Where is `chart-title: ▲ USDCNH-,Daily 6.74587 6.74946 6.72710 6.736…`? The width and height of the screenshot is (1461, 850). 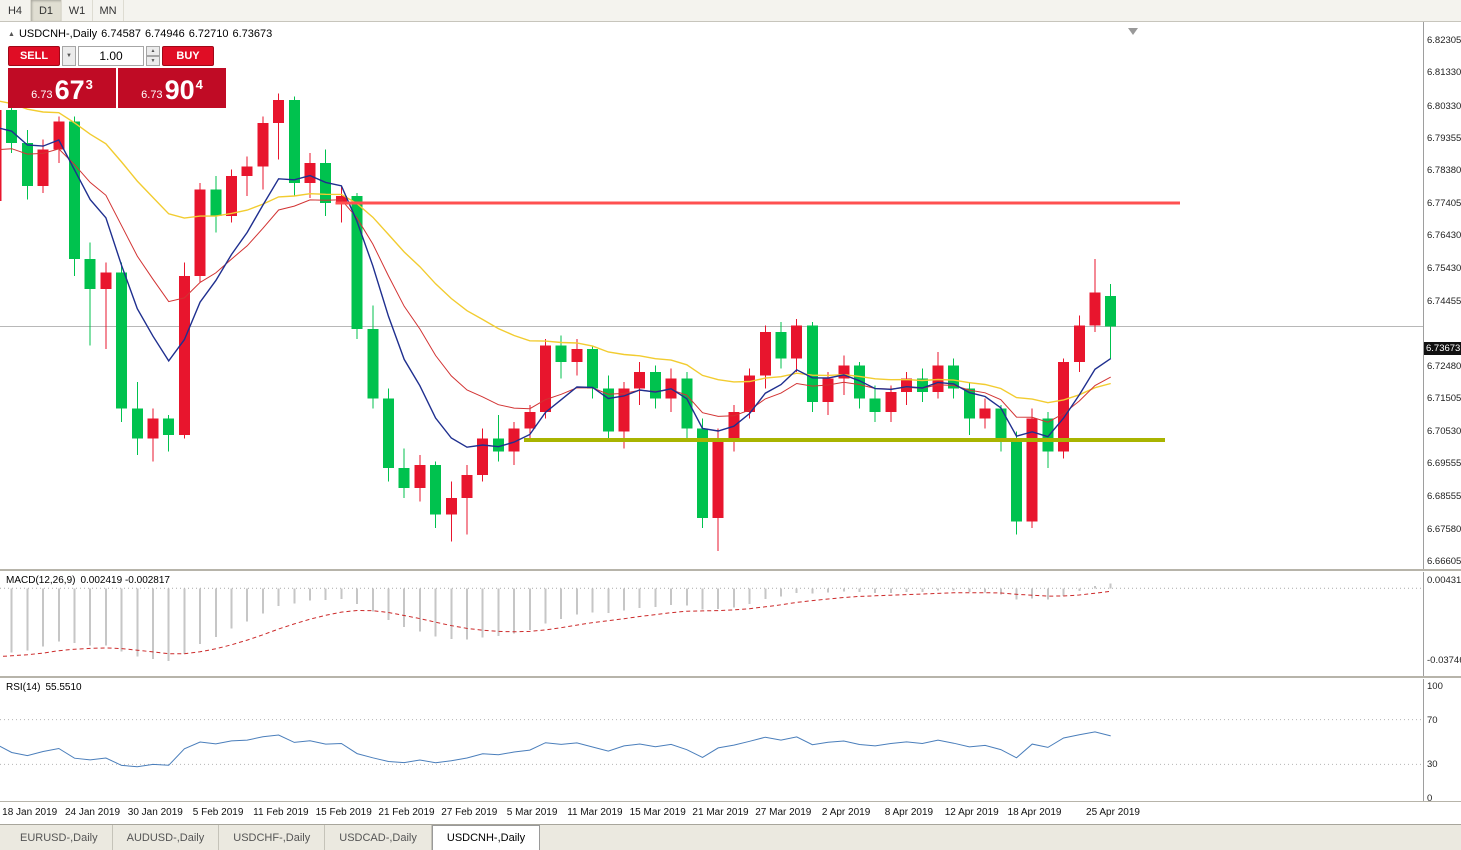
chart-title: ▲ USDCNH-,Daily 6.74587 6.74946 6.72710 6.736… is located at coordinates (142, 34).